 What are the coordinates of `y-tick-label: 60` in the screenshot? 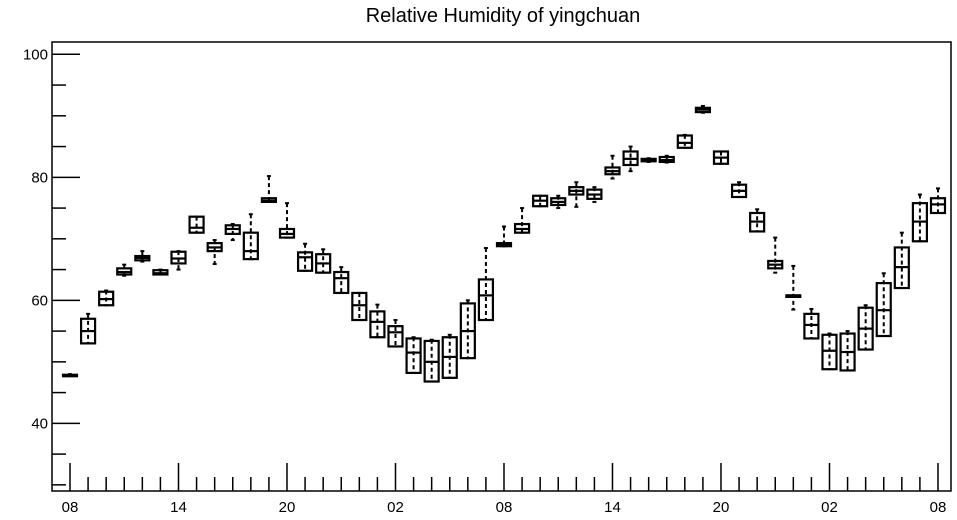 It's located at (39, 300).